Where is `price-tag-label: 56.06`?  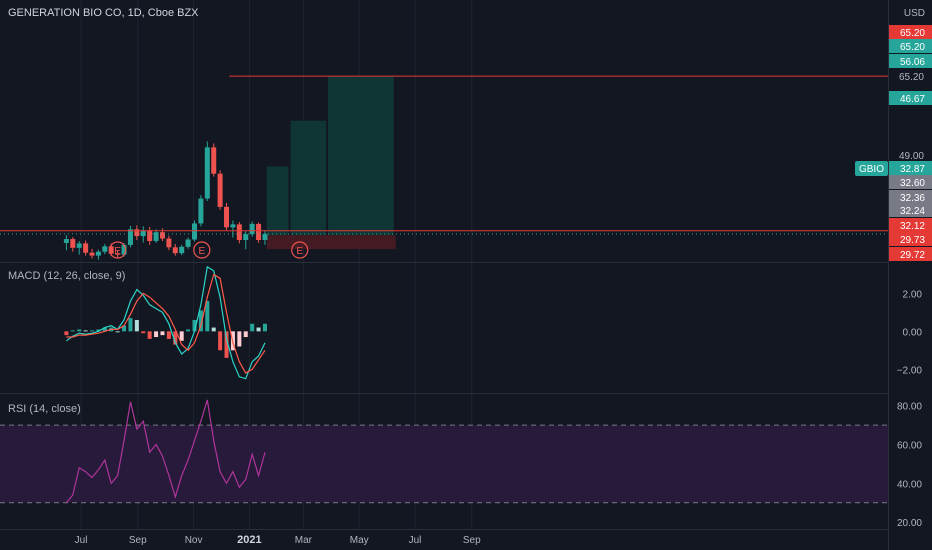
price-tag-label: 56.06 is located at coordinates (912, 62).